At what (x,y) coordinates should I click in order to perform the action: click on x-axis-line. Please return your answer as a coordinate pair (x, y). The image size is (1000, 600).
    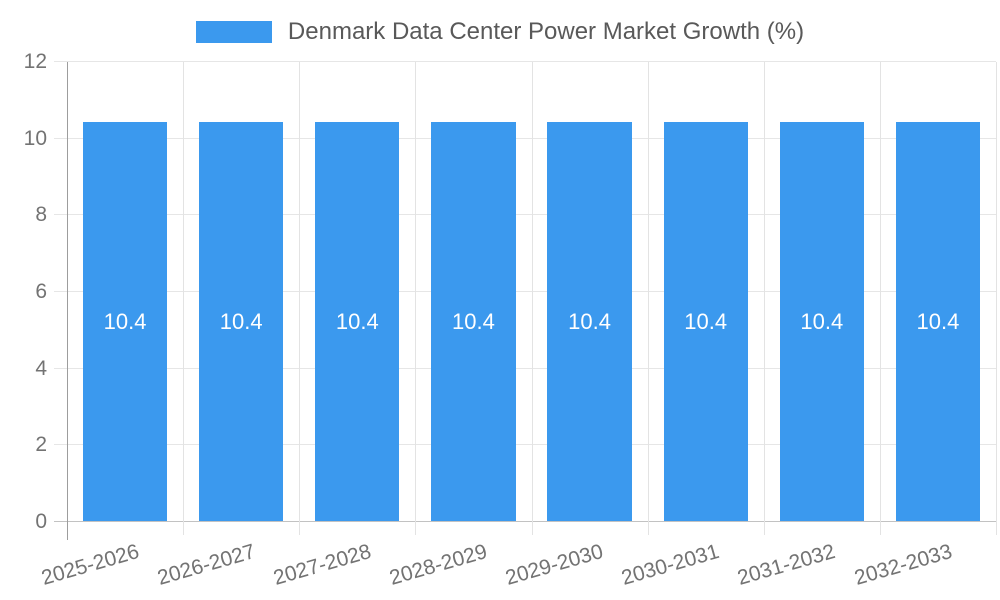
    Looking at the image, I should click on (525, 521).